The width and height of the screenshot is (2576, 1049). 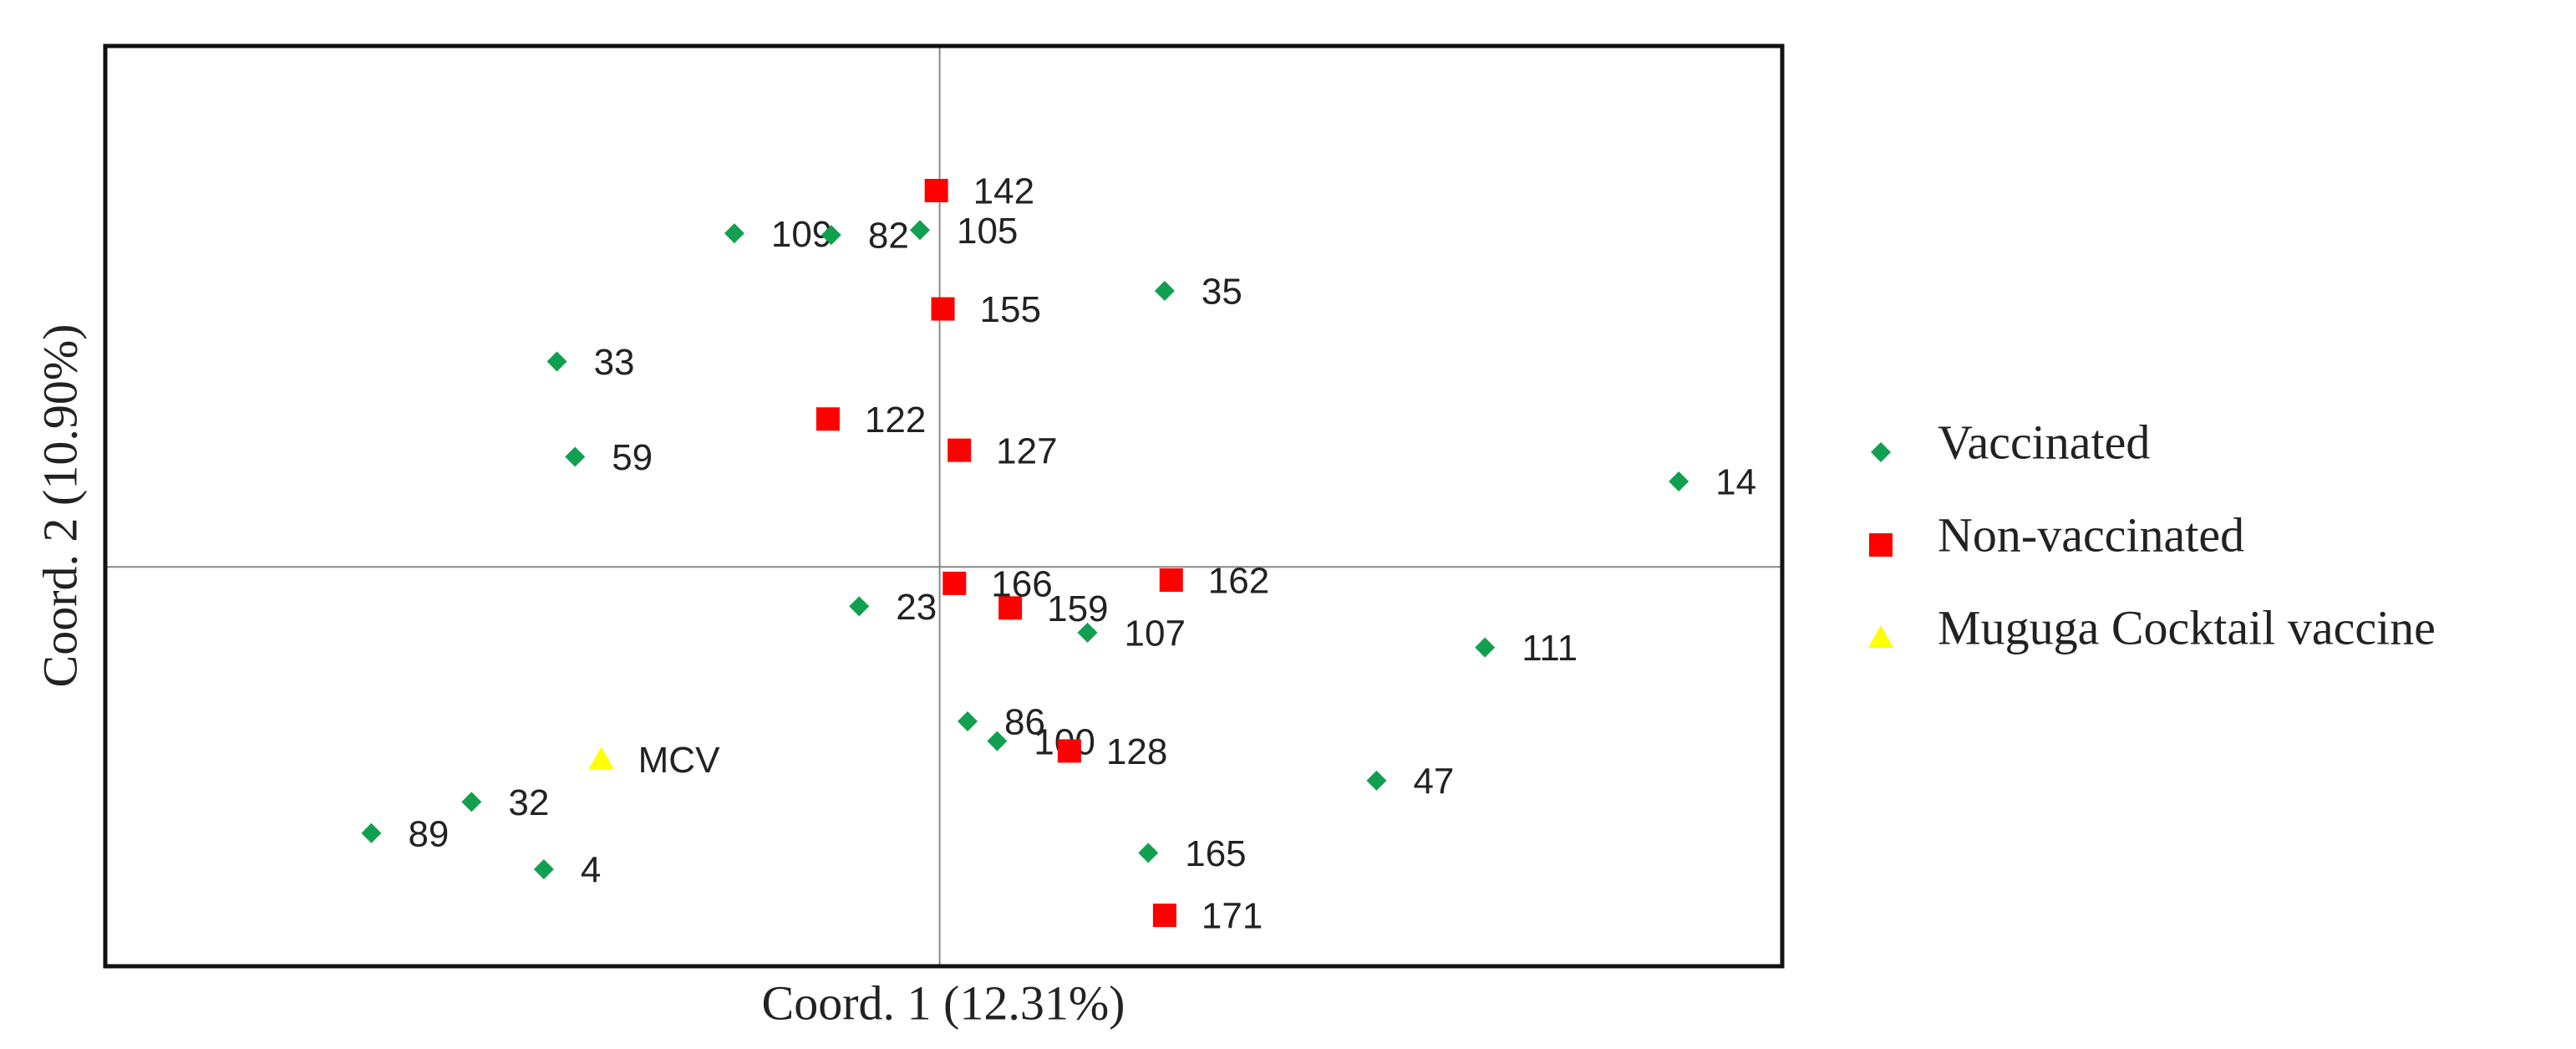 What do you see at coordinates (528, 802) in the screenshot?
I see `point-label: 32` at bounding box center [528, 802].